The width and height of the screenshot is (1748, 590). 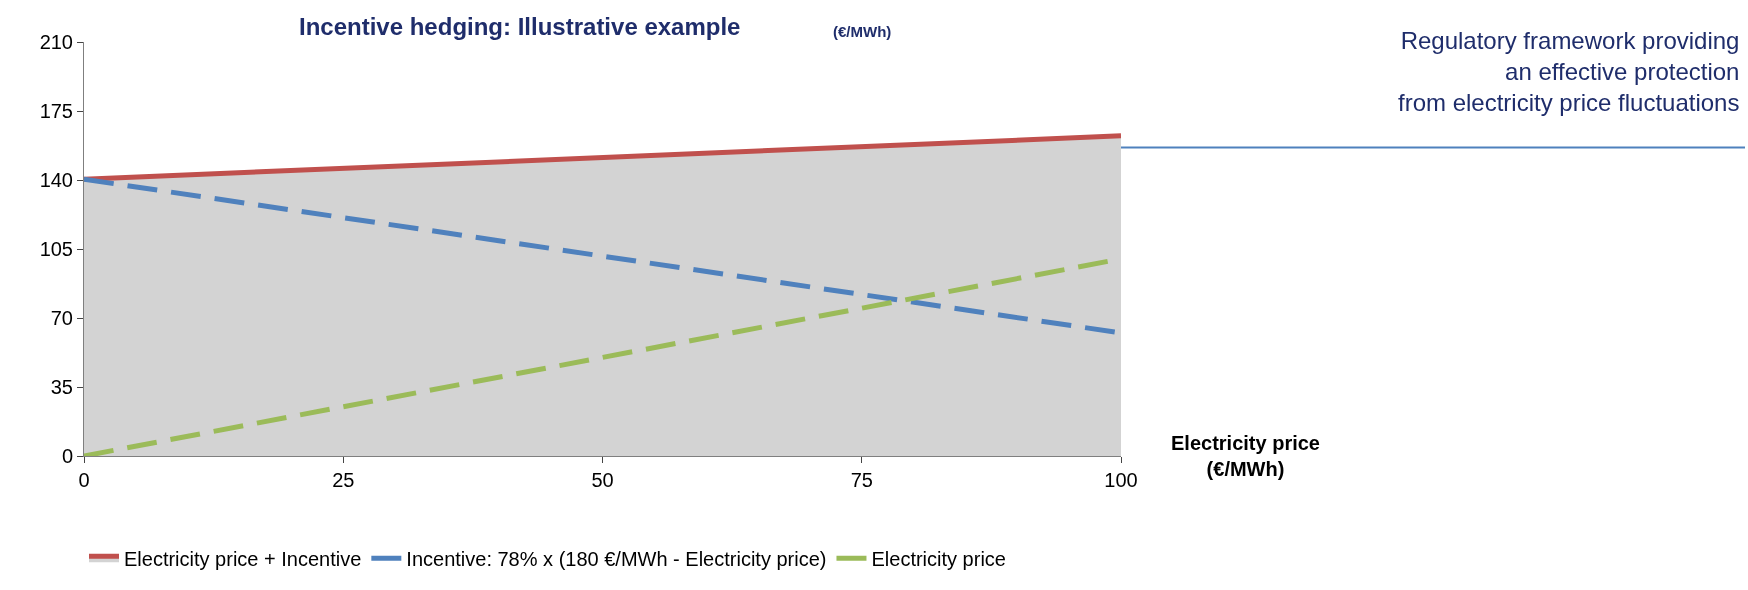 What do you see at coordinates (1569, 72) in the screenshot?
I see `text: Regulatory framework providing an effective protection from electricity price fluctuations` at bounding box center [1569, 72].